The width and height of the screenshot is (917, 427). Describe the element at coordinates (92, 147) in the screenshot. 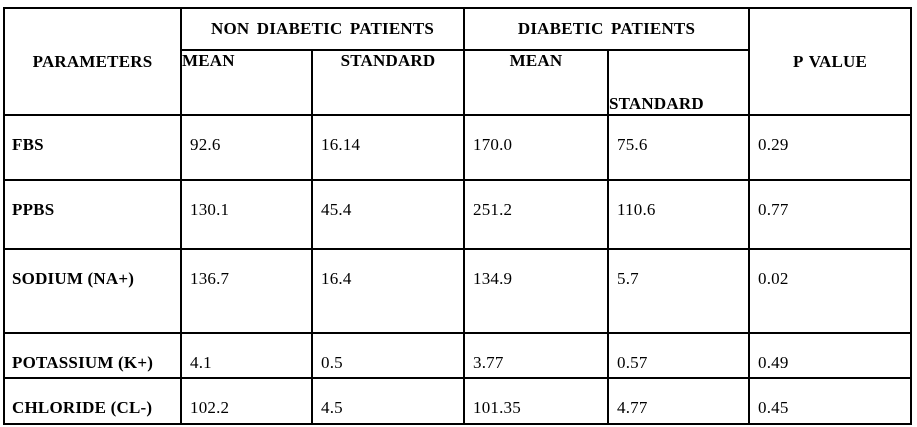

I see `param-cell: FBS` at that location.